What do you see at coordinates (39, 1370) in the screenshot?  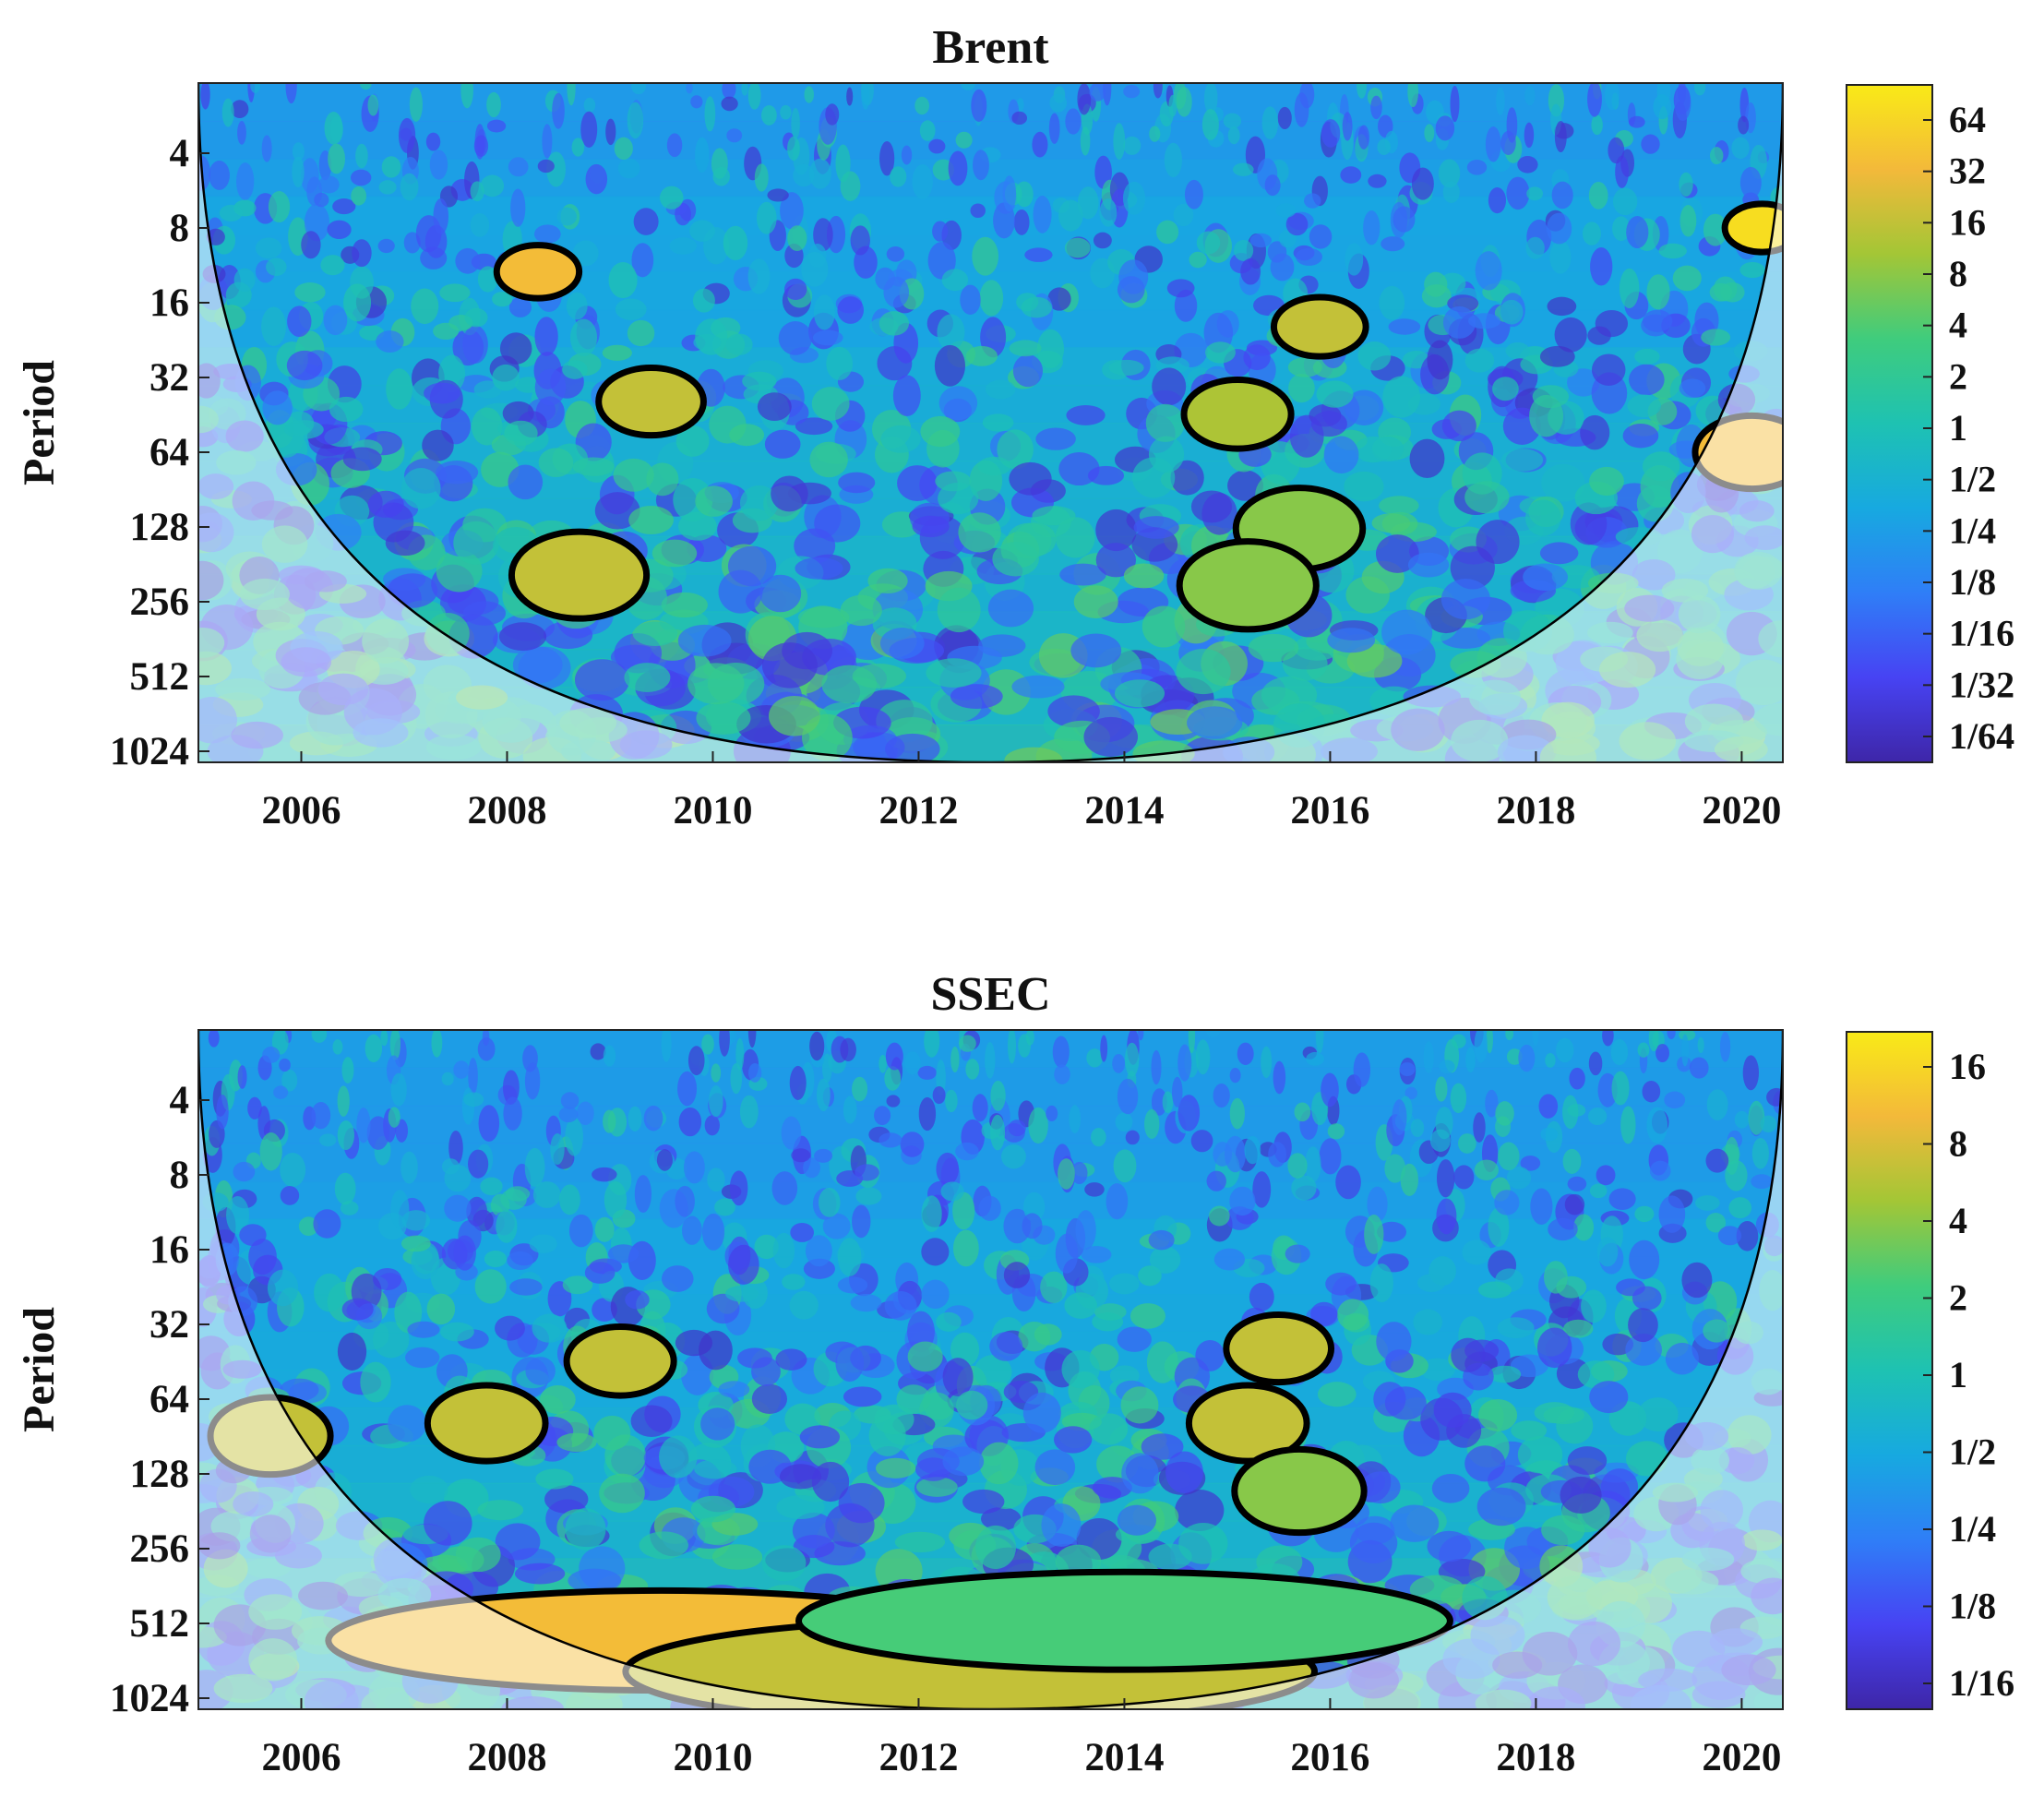 I see `y-axis-label: Period` at bounding box center [39, 1370].